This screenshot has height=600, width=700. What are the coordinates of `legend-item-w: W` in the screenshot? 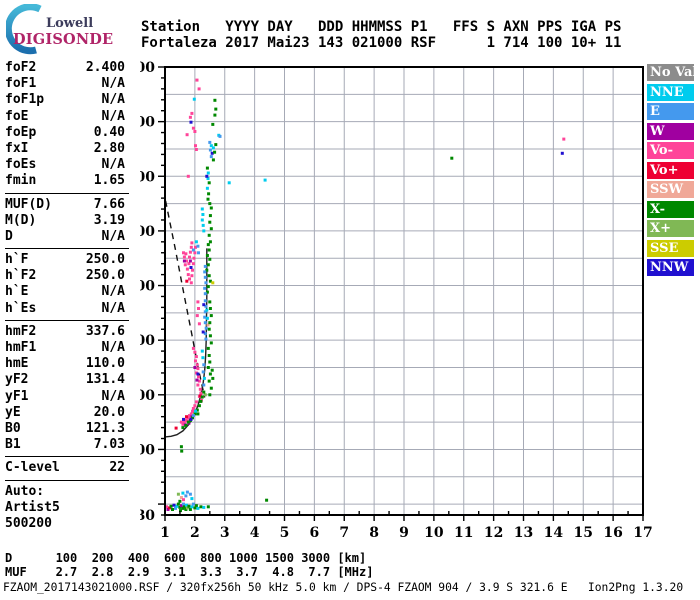 It's located at (670, 131).